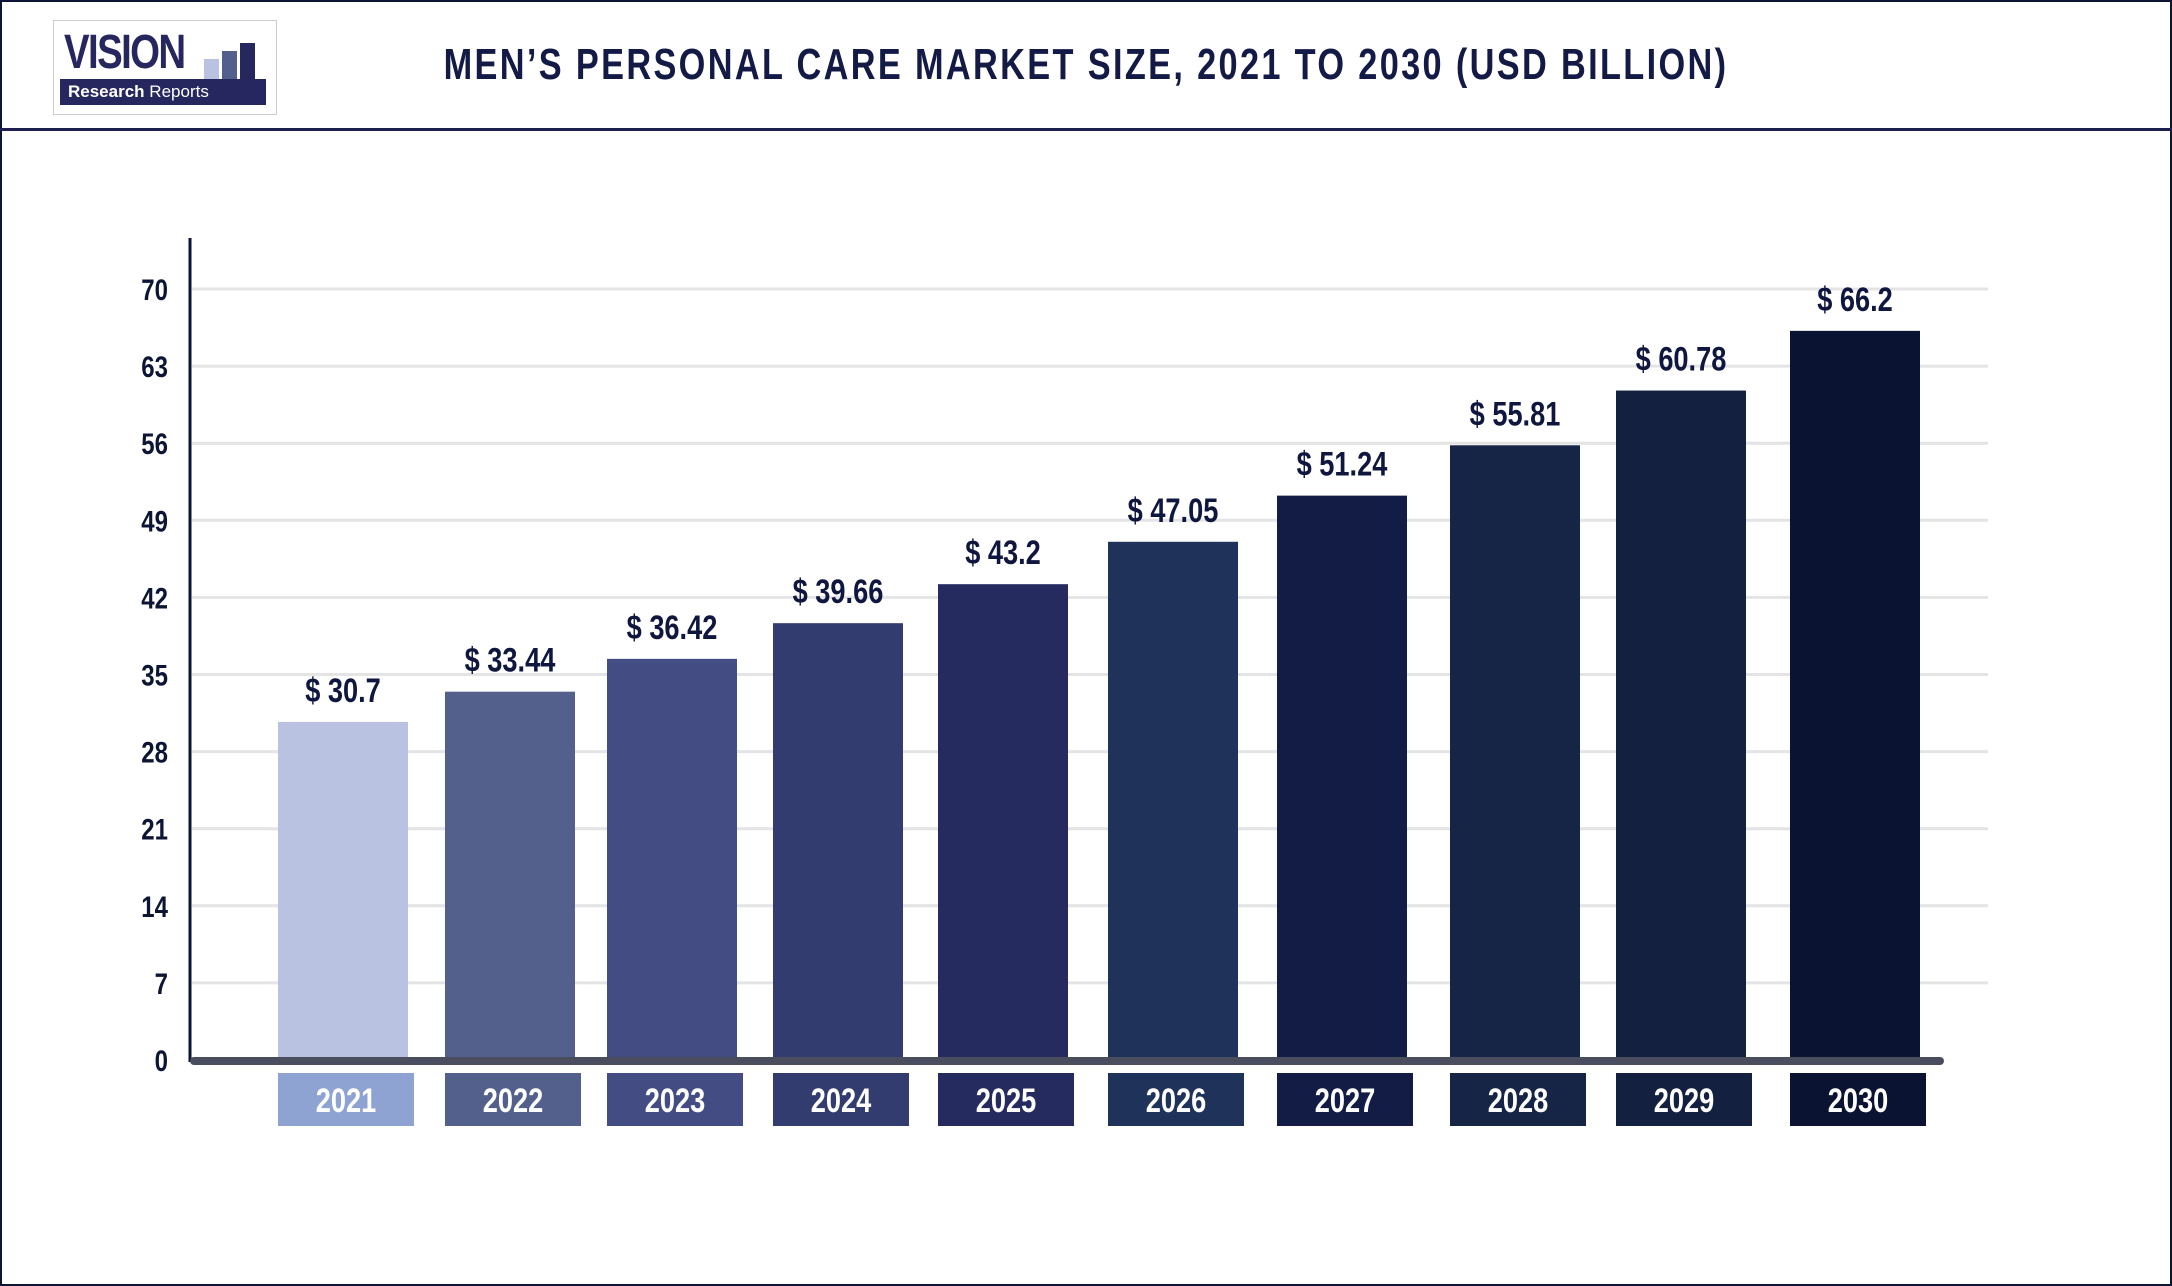 This screenshot has height=1286, width=2172. Describe the element at coordinates (154, 521) in the screenshot. I see `y-tick-label: 49` at that location.